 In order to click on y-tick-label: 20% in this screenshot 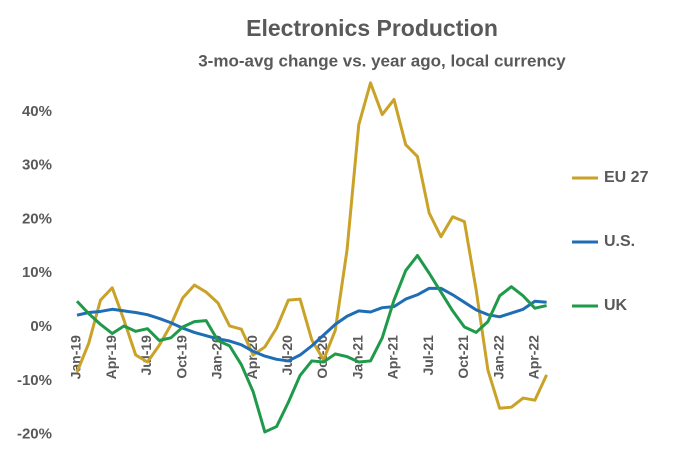, I will do `click(37, 218)`.